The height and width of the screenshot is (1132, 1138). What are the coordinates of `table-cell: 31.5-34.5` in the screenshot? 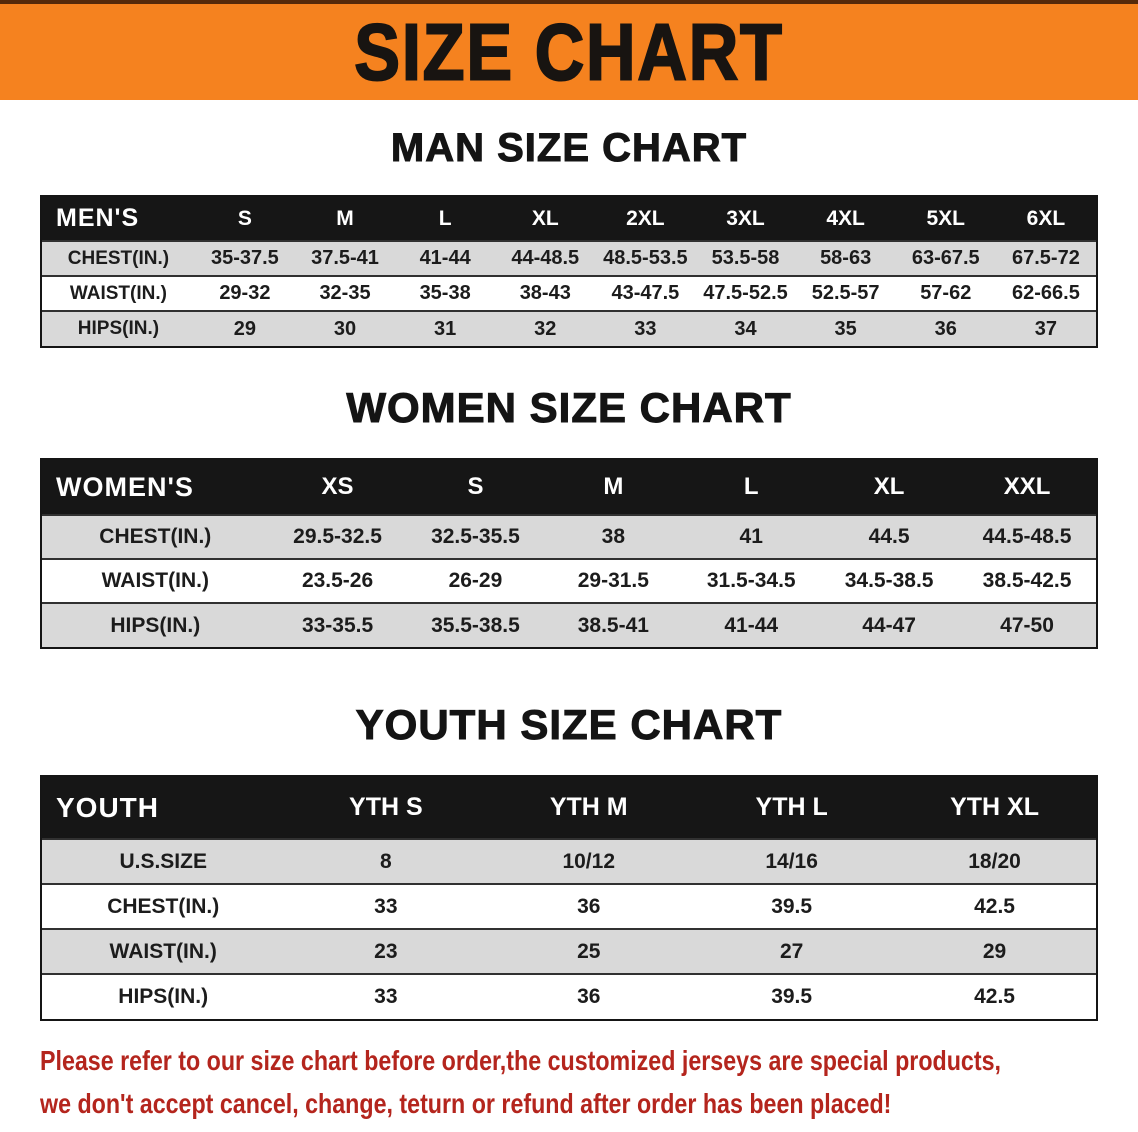 It's located at (751, 580).